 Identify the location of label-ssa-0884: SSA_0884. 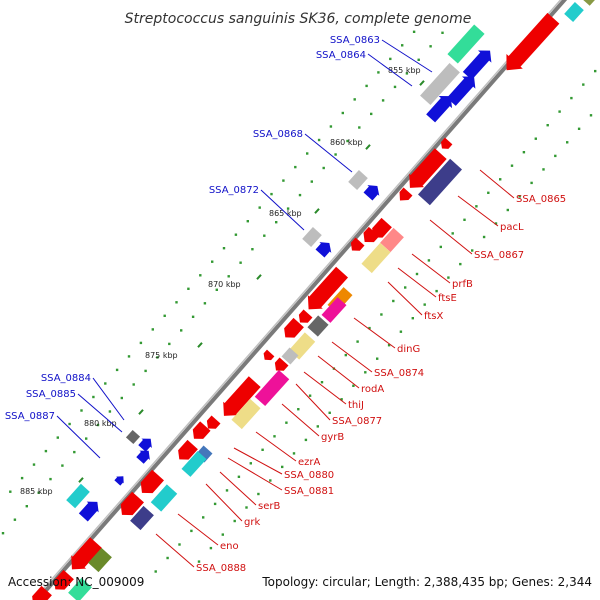
(66, 378).